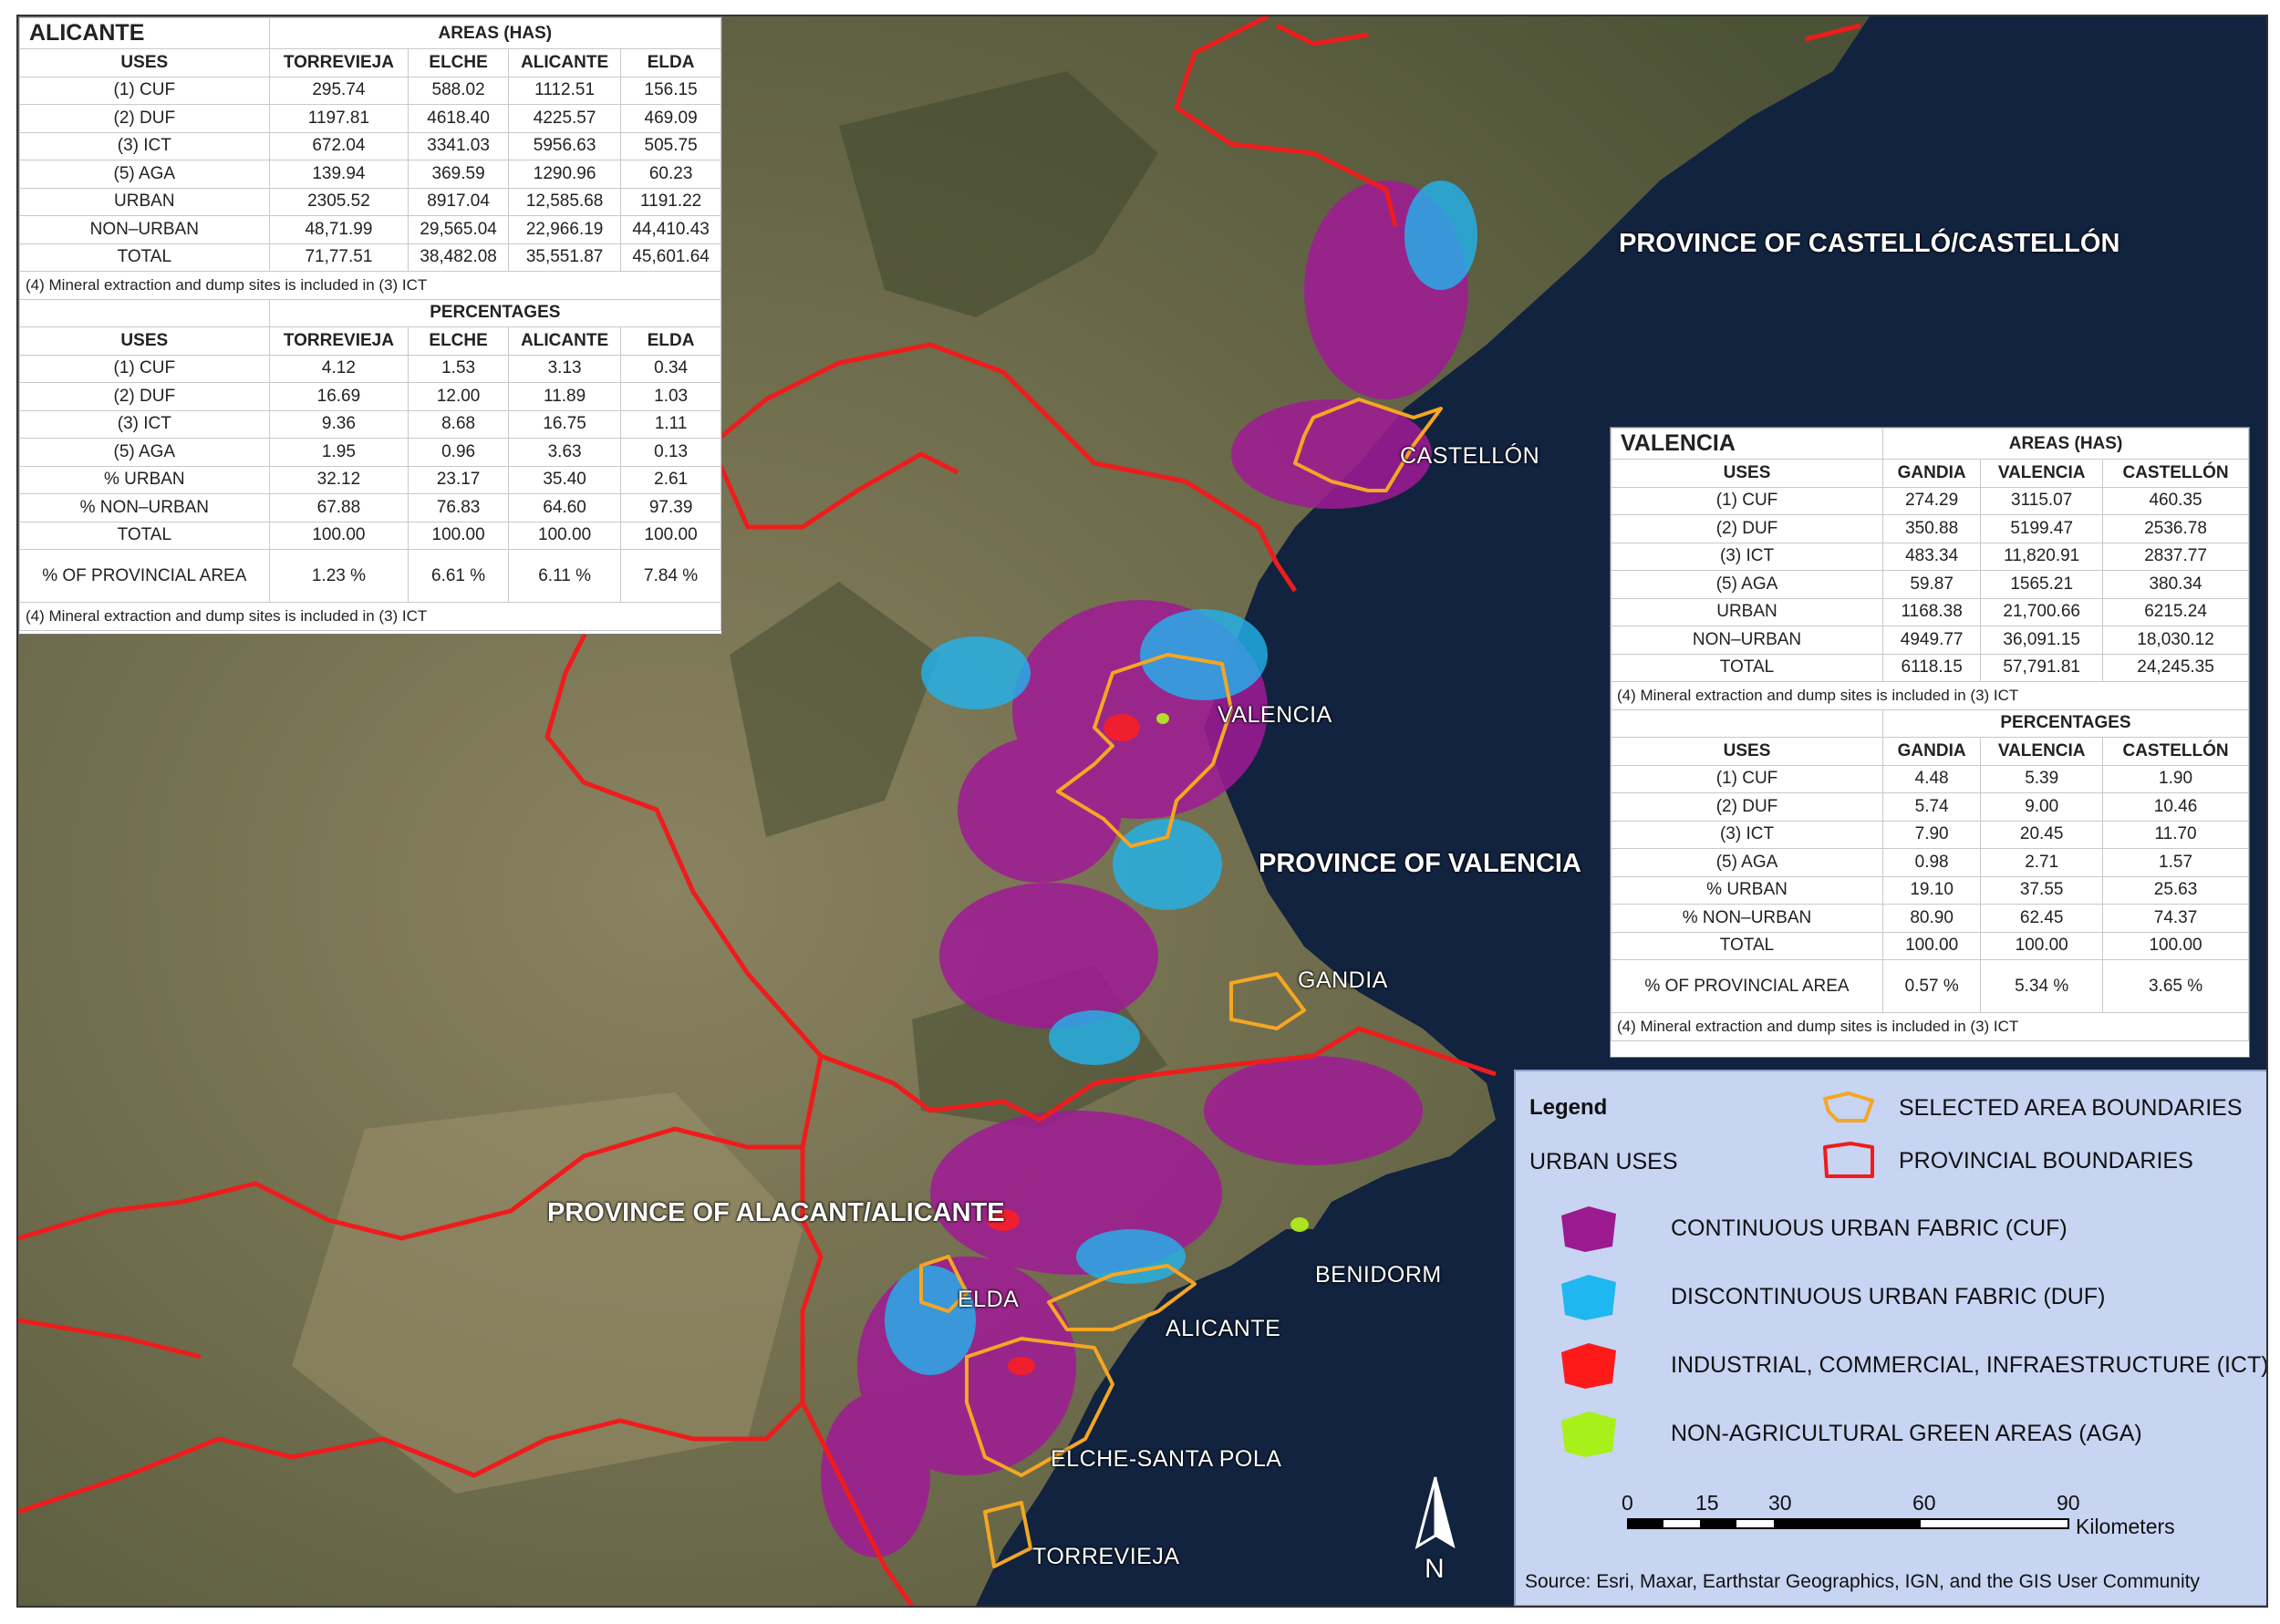 This screenshot has width=2280, height=1624. I want to click on legend-item-duf: DISCONTINUOUS URBAN FABRIC (DUF), so click(1888, 1297).